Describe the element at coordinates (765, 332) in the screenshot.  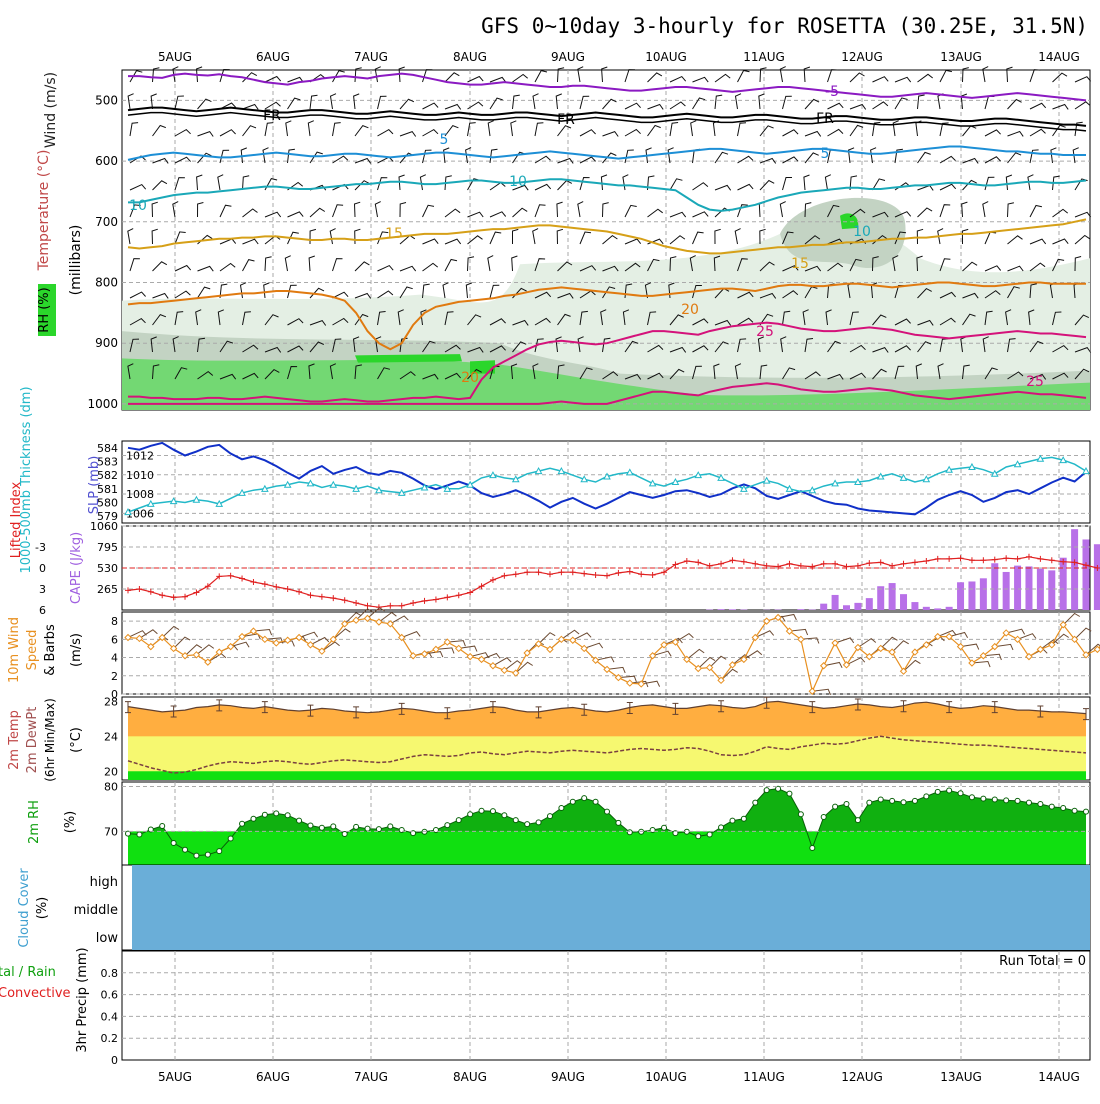
I see `contour-label-12: 25` at that location.